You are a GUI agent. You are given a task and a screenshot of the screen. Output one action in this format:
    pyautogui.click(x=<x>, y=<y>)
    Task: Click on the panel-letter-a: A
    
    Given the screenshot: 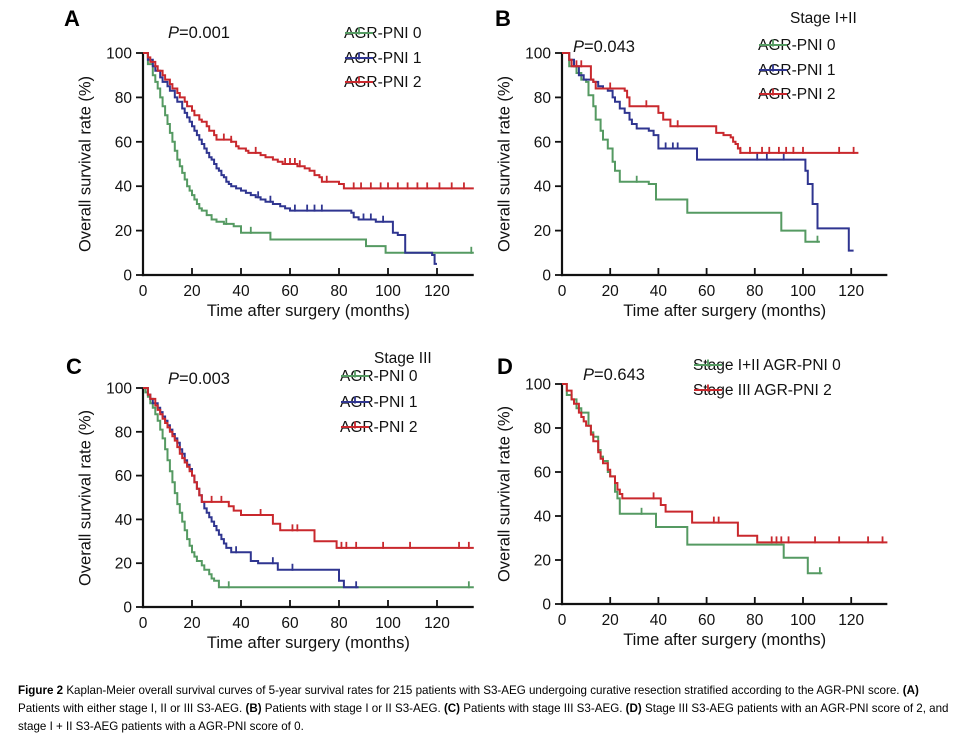 What is the action you would take?
    pyautogui.click(x=72, y=18)
    